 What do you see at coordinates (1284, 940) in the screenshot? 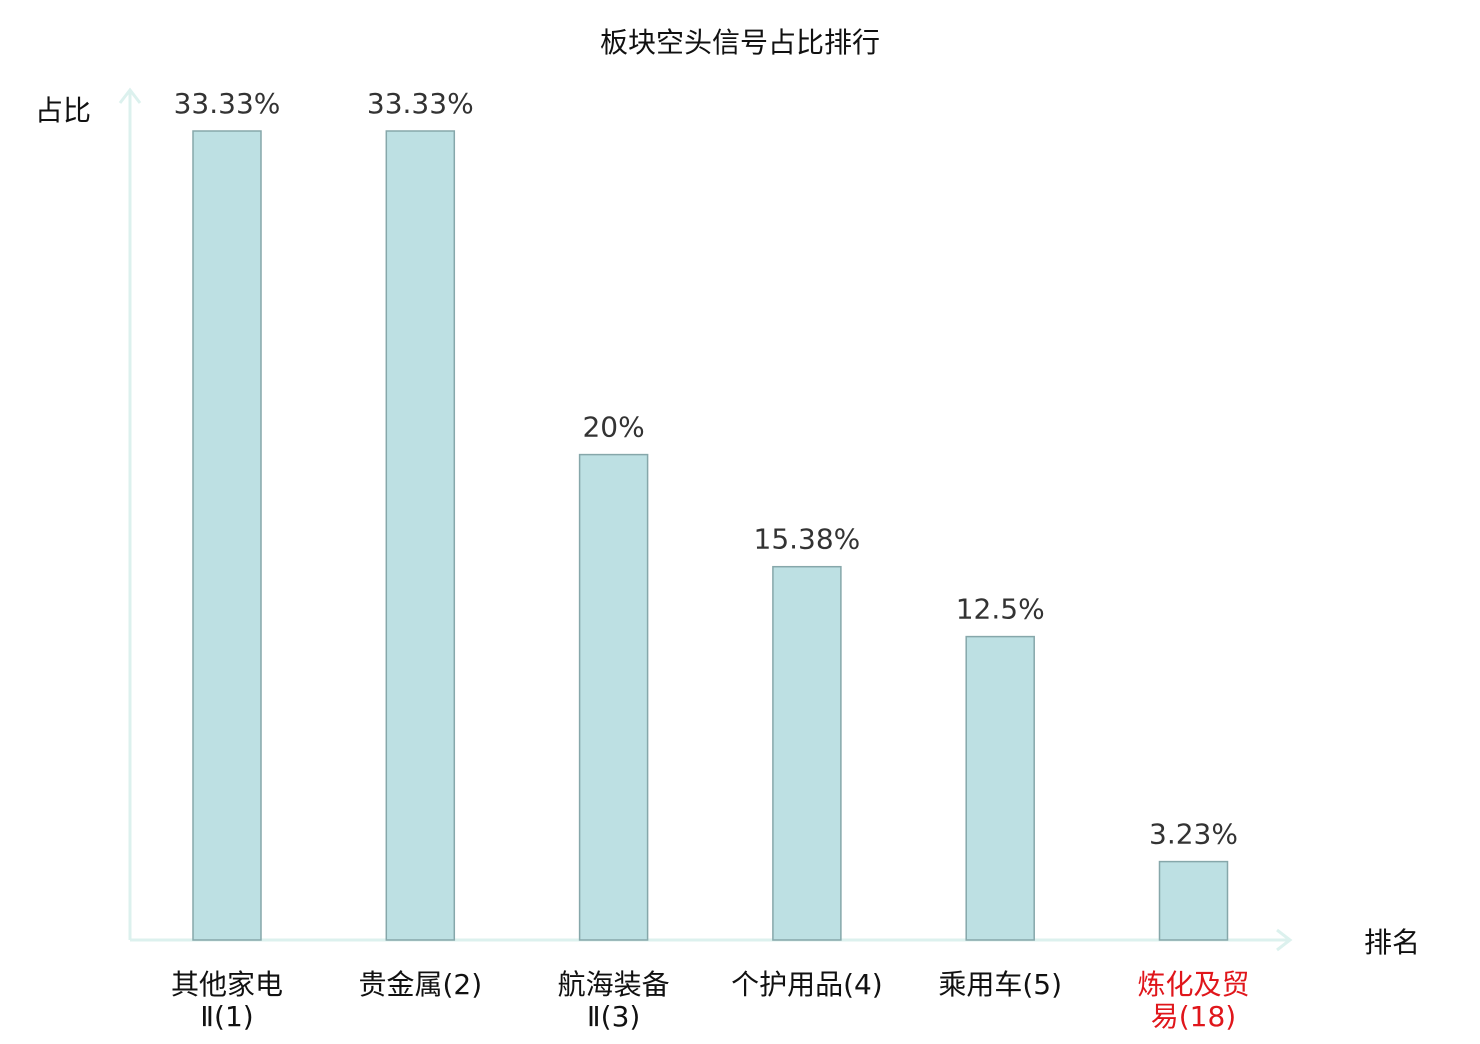
I see `x-axis-arrow` at bounding box center [1284, 940].